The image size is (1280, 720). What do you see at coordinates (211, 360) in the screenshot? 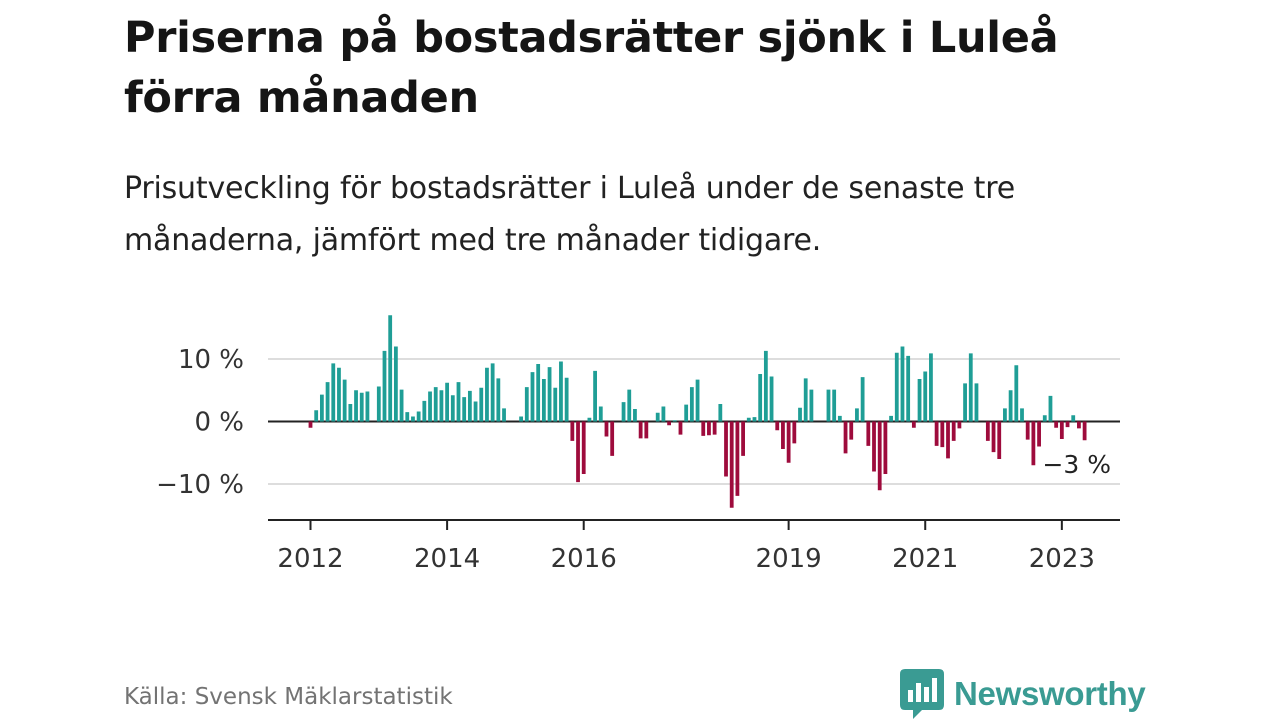
I see `y-tick-label: 10 %` at bounding box center [211, 360].